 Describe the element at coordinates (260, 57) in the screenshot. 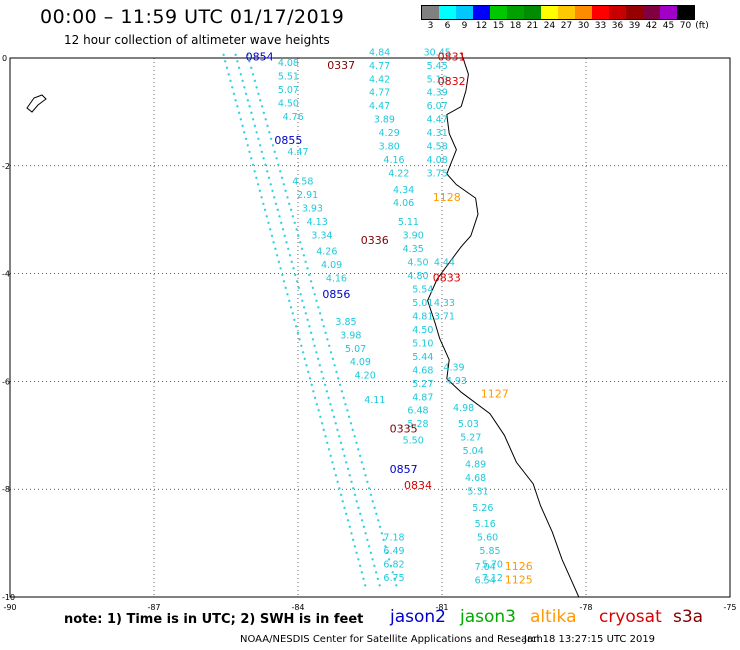

I see `pass-time-label: 0854` at that location.